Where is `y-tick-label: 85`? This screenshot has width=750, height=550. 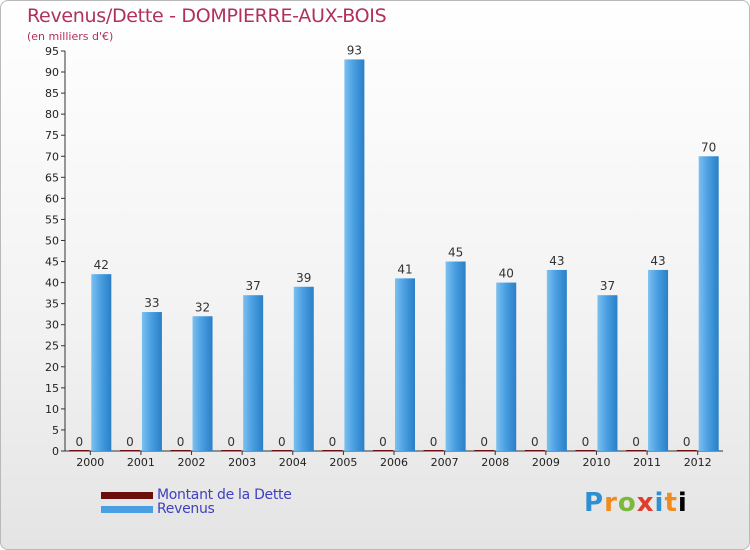
y-tick-label: 85 is located at coordinates (52, 93).